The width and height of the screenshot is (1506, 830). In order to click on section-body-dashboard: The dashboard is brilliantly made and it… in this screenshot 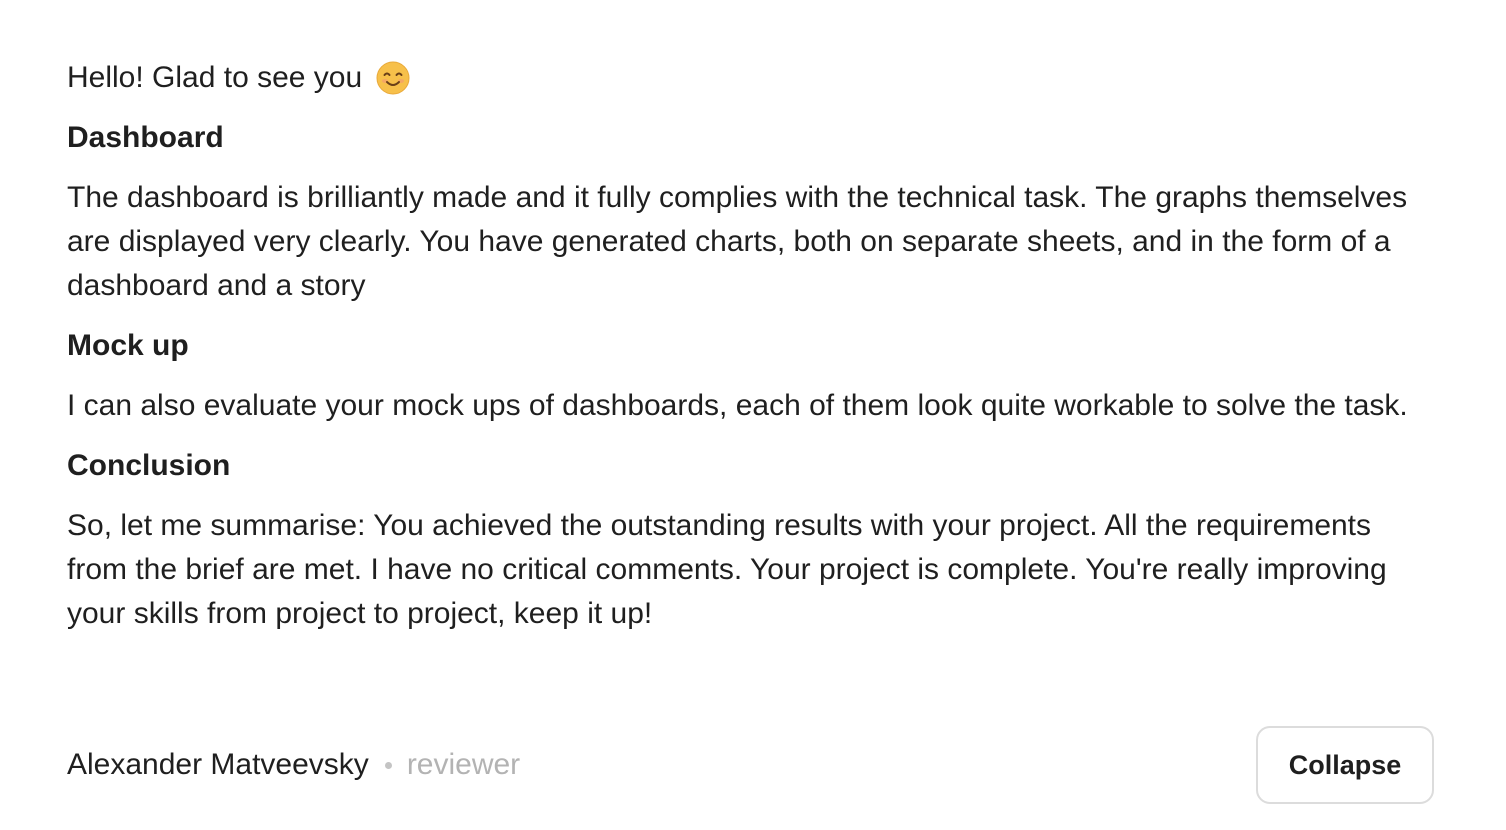, I will do `click(737, 241)`.